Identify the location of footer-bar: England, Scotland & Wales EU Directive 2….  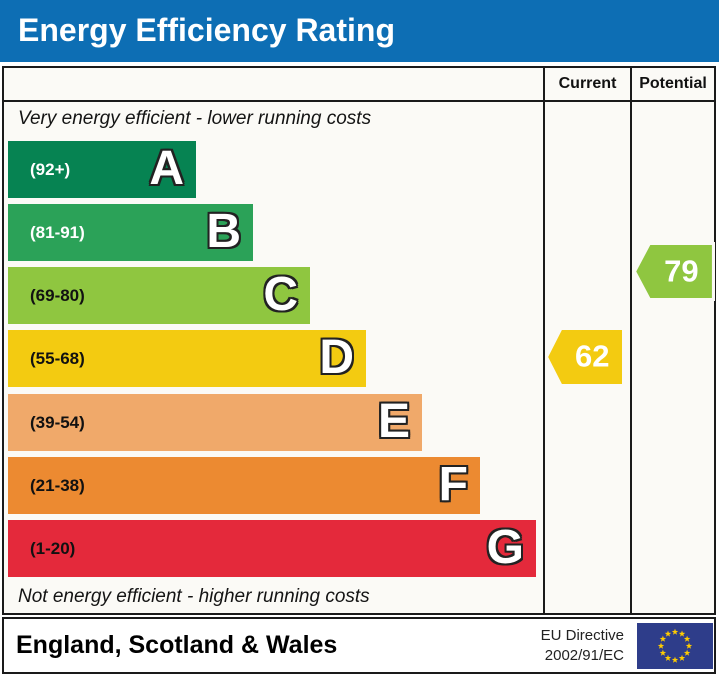
(359, 645).